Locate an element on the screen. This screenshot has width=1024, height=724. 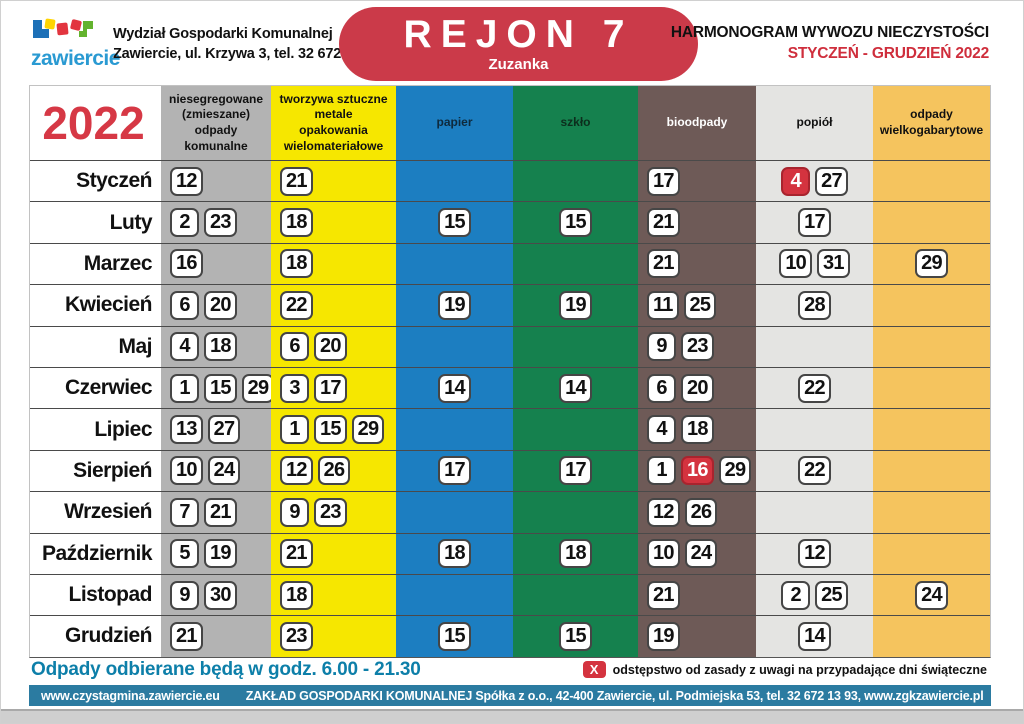
cell-zmieszane: 10 24 is located at coordinates (216, 471).